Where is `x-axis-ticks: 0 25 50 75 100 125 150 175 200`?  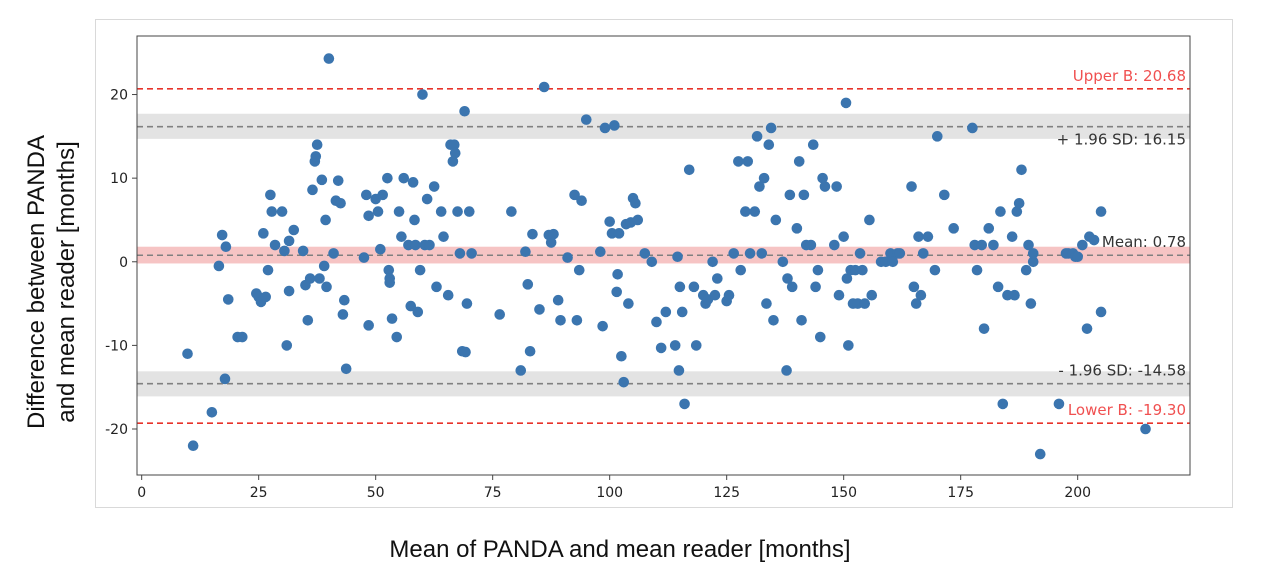
x-axis-ticks: 0 25 50 75 100 125 150 175 200 is located at coordinates (614, 488).